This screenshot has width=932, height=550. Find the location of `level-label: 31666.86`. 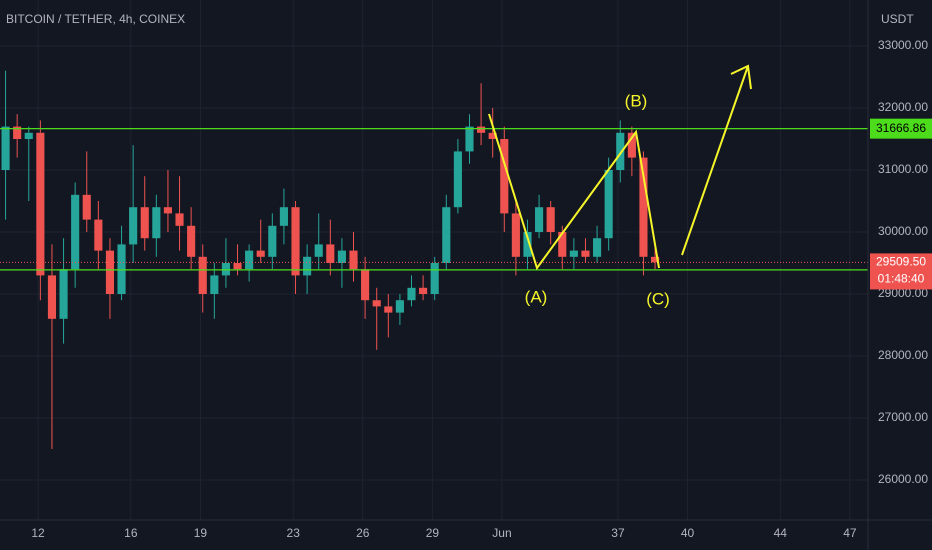

level-label: 31666.86 is located at coordinates (901, 128).